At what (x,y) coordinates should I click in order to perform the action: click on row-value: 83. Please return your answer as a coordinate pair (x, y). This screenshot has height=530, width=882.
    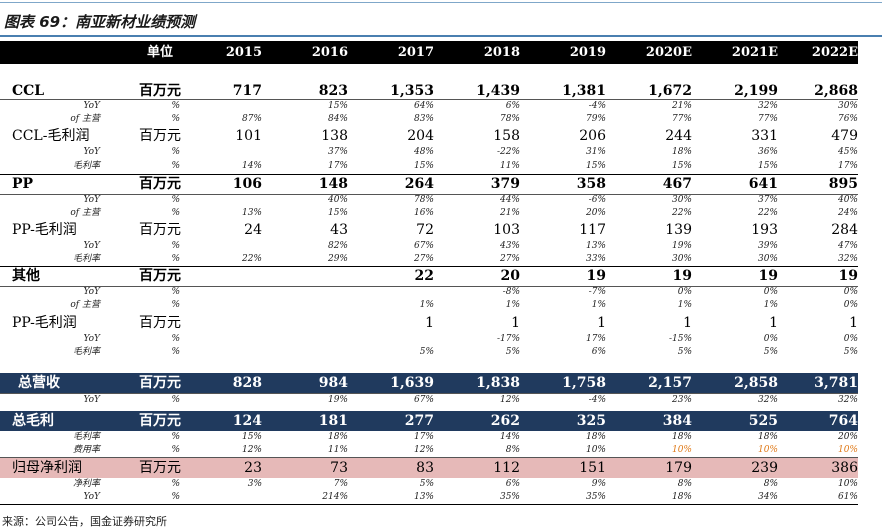
    Looking at the image, I should click on (425, 468).